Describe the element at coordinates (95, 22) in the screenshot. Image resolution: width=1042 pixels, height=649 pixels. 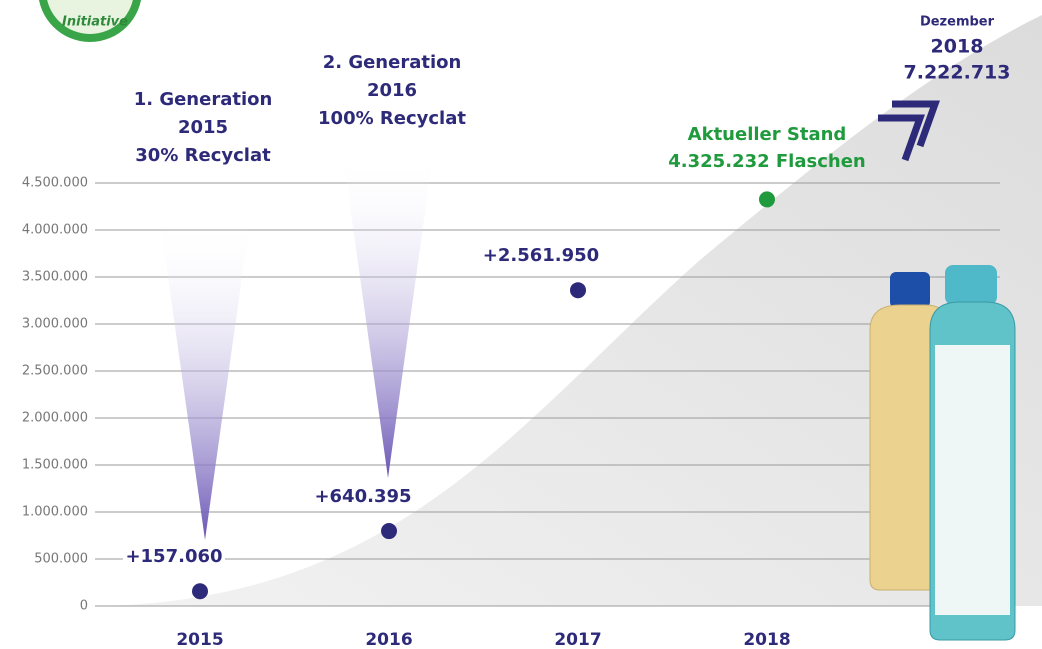
I see `logo-text: Initiative` at that location.